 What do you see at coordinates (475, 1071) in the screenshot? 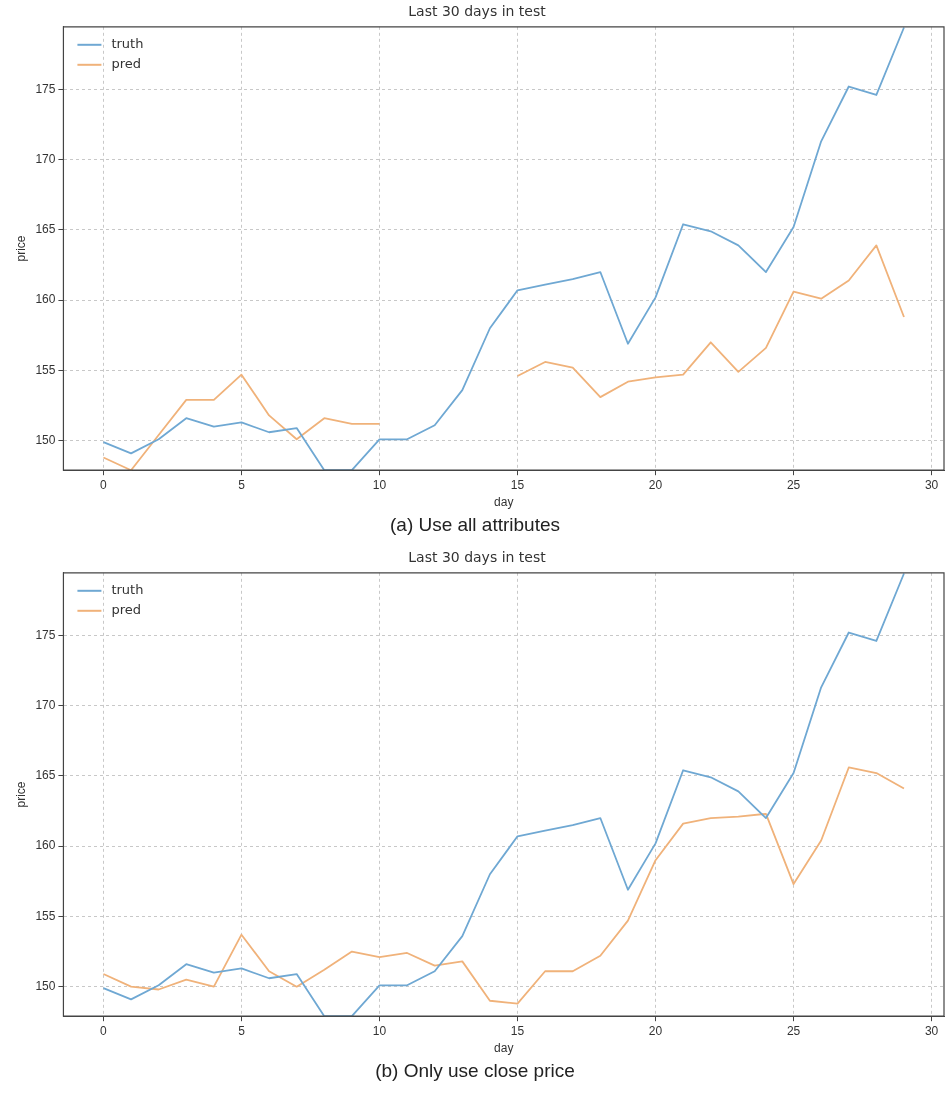
I see `text: (b) Only use close price` at bounding box center [475, 1071].